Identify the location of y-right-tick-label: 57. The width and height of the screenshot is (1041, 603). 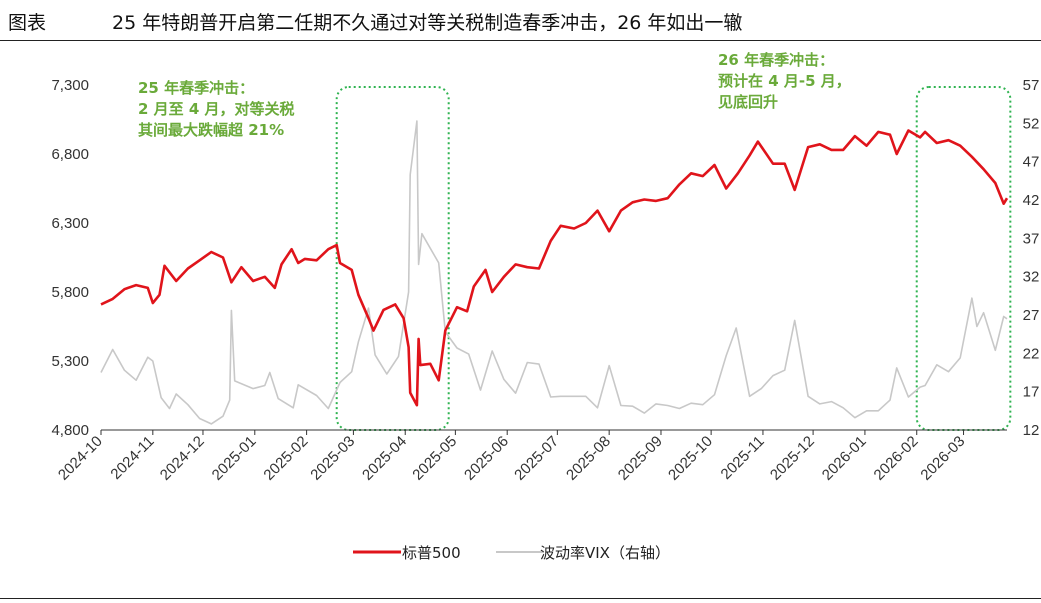
(1031, 85).